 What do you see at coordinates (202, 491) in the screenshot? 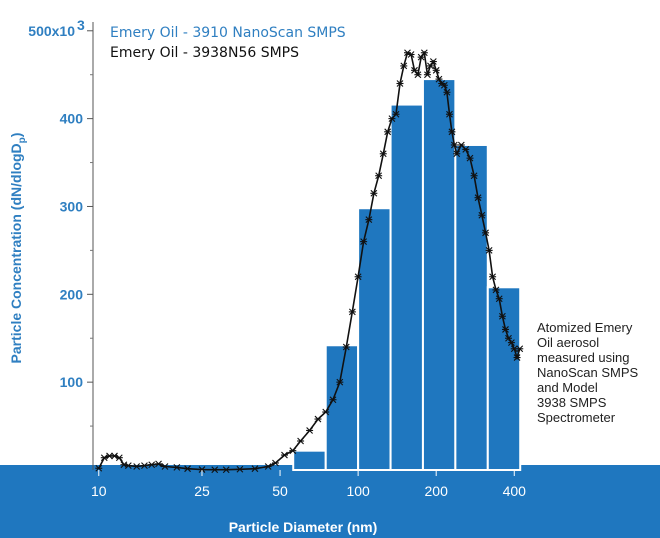
I see `xtick-label-1: 25` at bounding box center [202, 491].